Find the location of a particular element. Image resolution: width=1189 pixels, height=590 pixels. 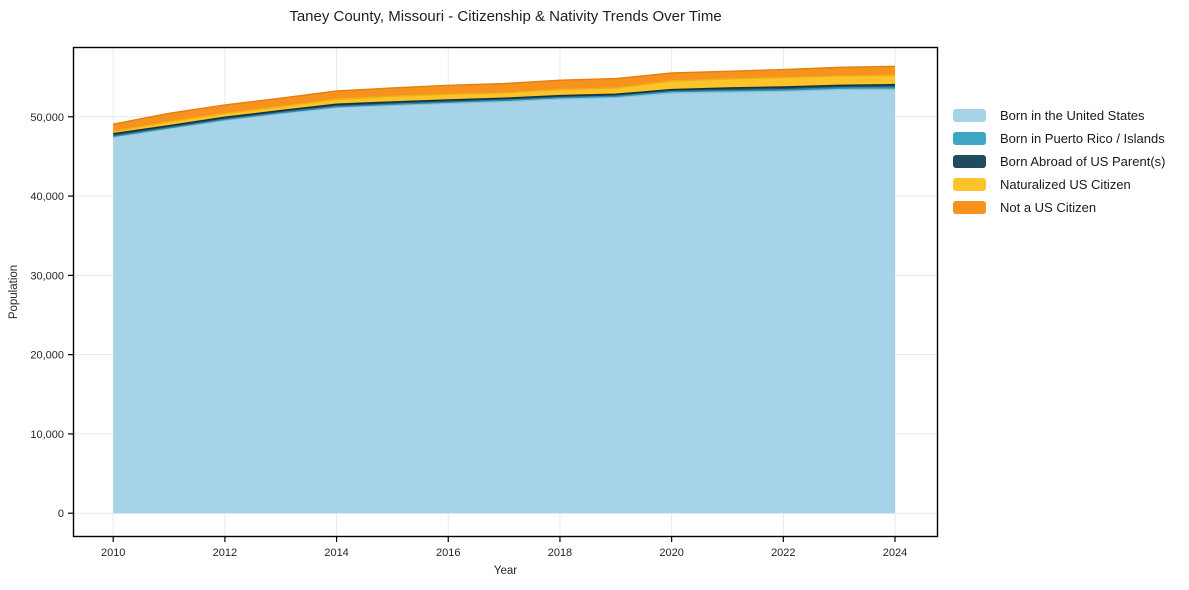

legend-item: Not a US Citizen is located at coordinates (1059, 207).